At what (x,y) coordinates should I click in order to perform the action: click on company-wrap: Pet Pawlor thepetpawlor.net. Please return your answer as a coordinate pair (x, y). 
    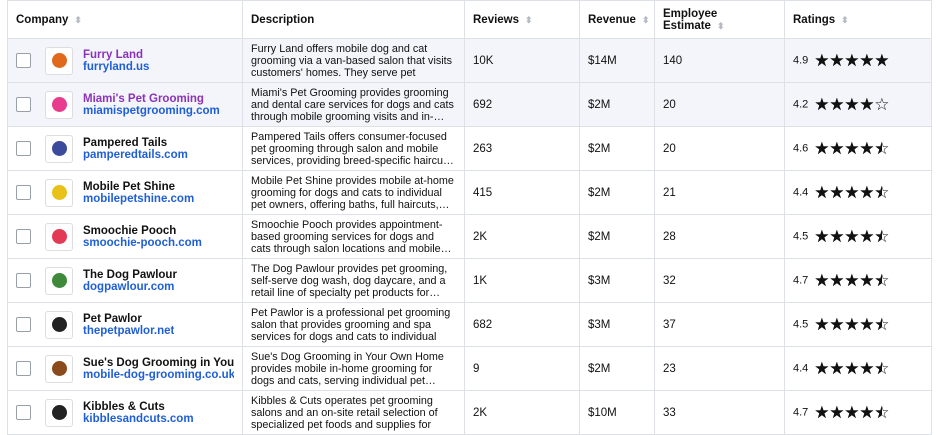
    Looking at the image, I should click on (125, 324).